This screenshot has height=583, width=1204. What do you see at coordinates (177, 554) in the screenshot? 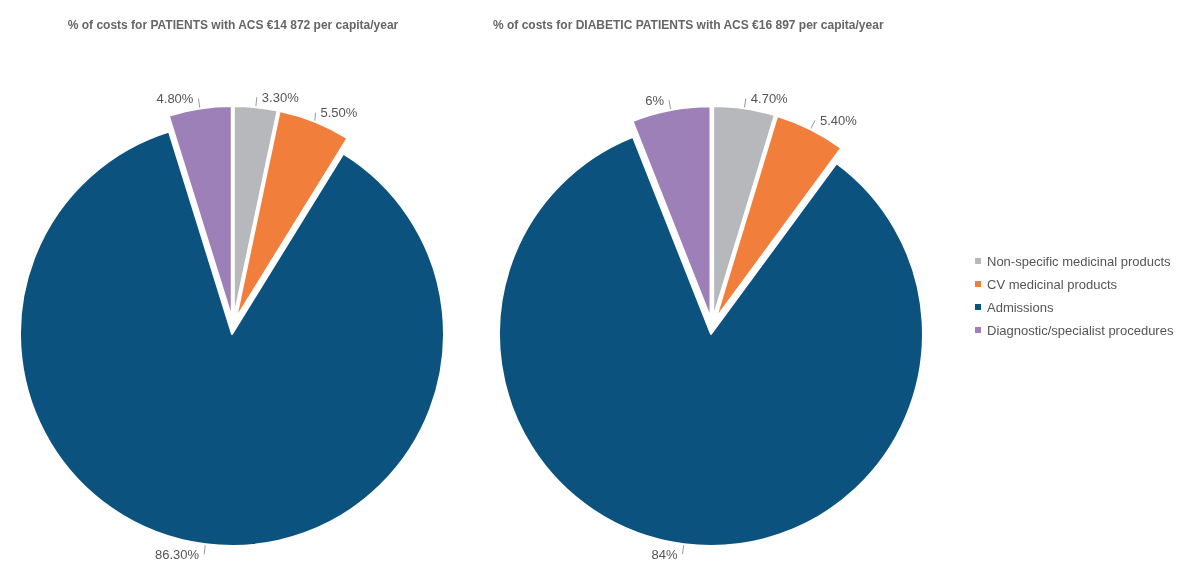
I see `data-label: 86.30%` at bounding box center [177, 554].